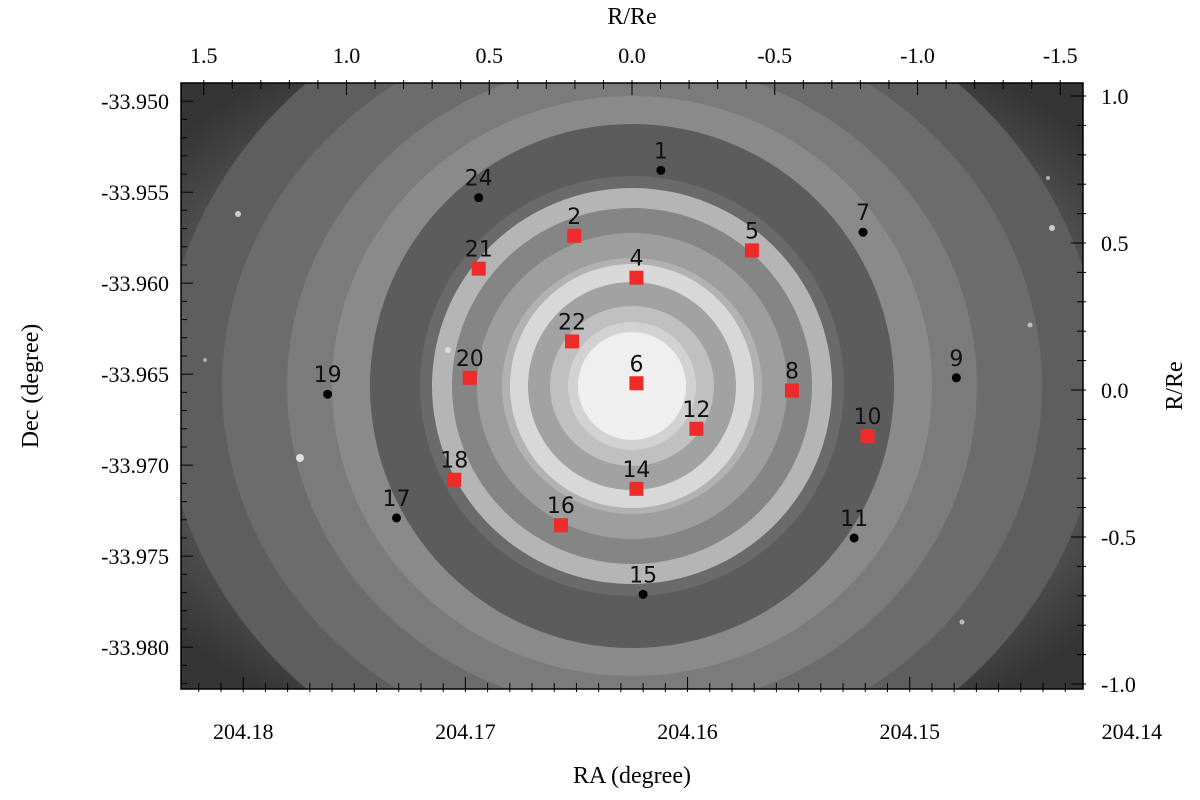  What do you see at coordinates (135, 374) in the screenshot?
I see `y-tick-label: -33.965` at bounding box center [135, 374].